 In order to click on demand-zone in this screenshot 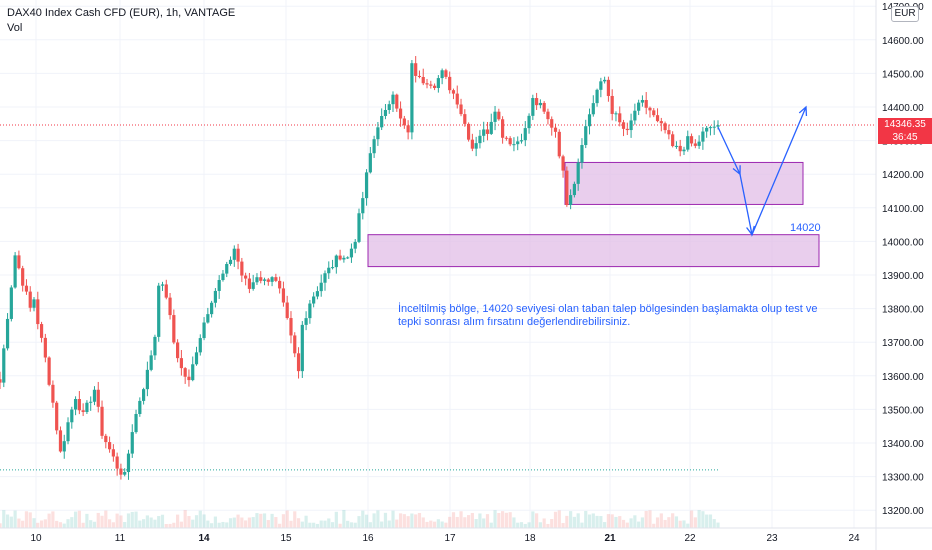, I will do `click(684, 183)`.